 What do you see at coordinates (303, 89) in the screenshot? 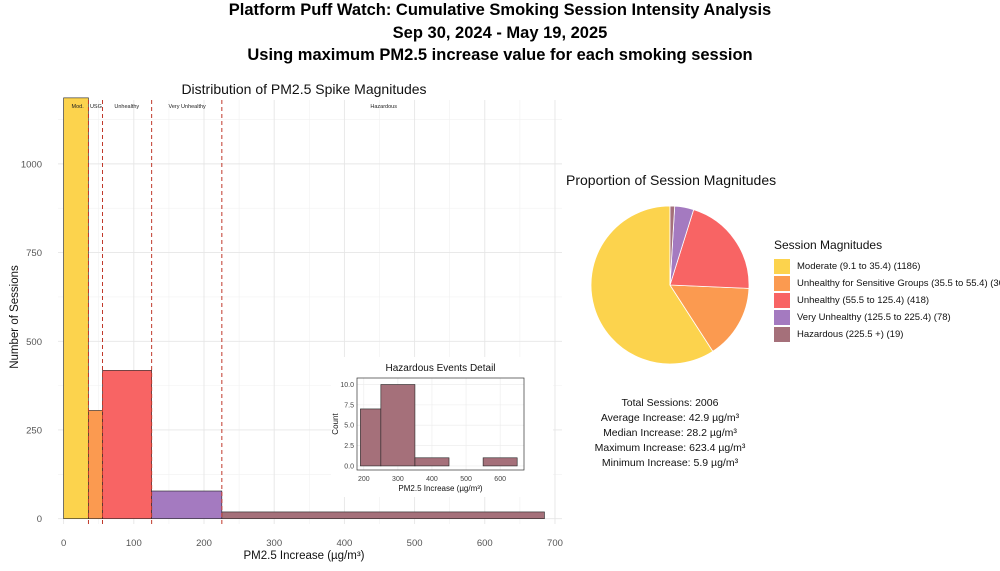
I see `histogram-title: Distribution of PM2.5 Spike Magnitudes` at bounding box center [303, 89].